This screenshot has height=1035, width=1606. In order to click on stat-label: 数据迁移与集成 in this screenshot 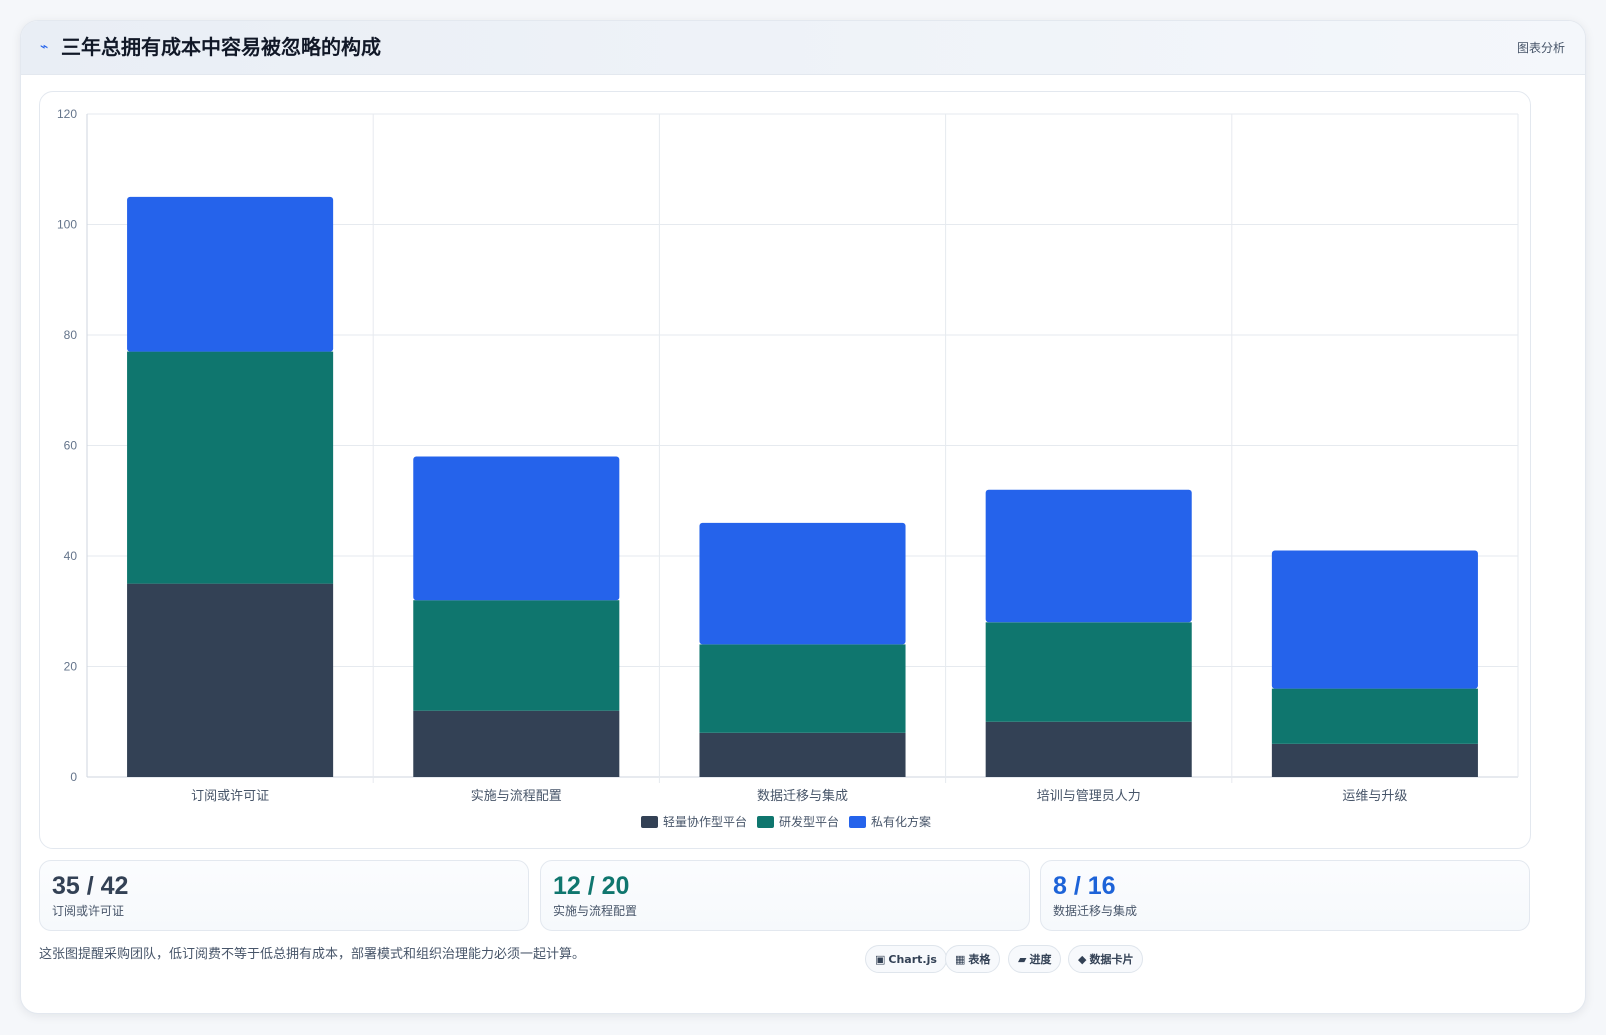, I will do `click(1095, 911)`.